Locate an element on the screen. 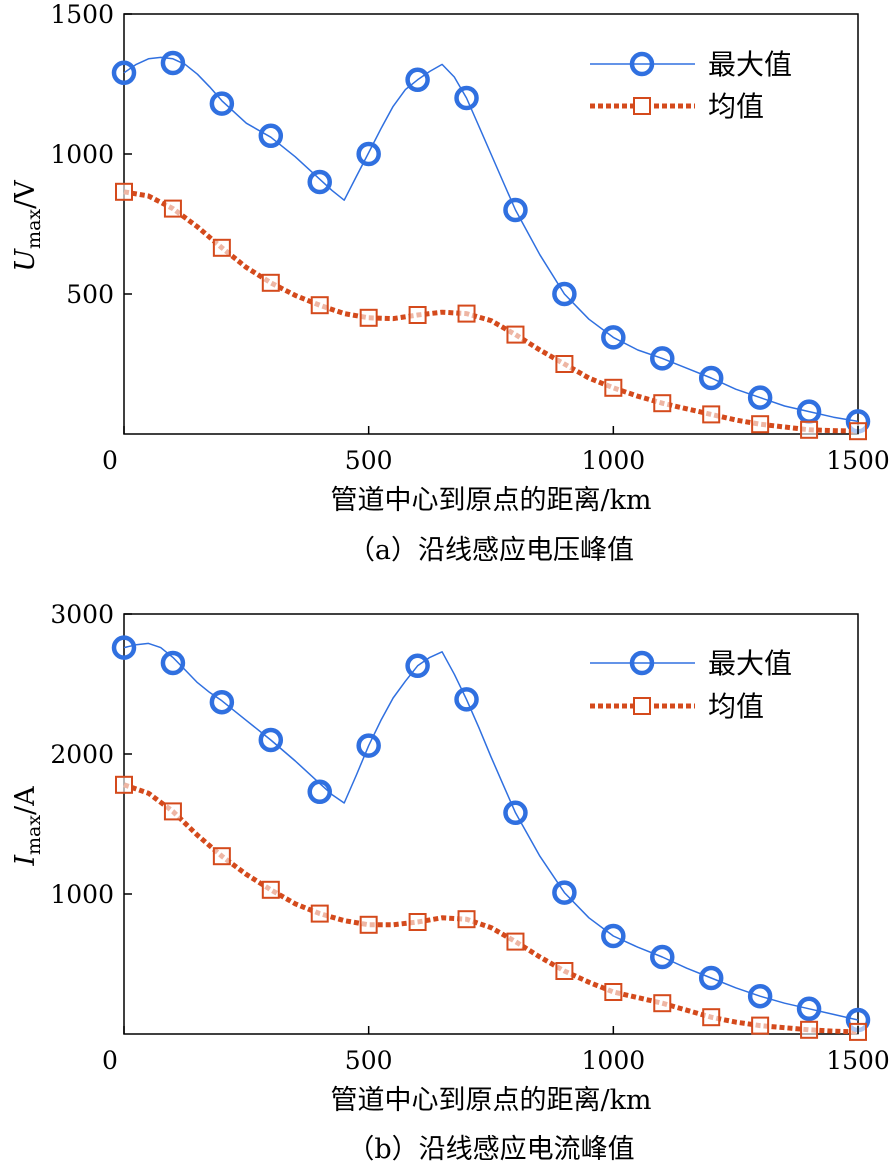  x-tick-label-a: 500 is located at coordinates (369, 460).